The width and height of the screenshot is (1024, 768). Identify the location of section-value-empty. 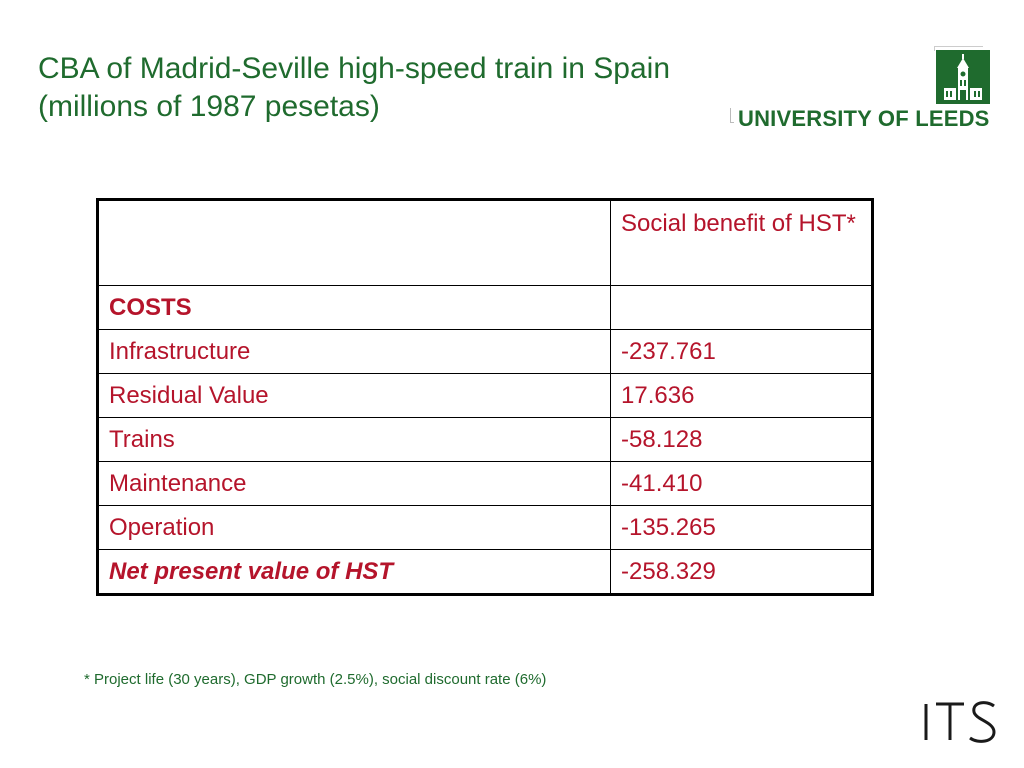
(741, 307).